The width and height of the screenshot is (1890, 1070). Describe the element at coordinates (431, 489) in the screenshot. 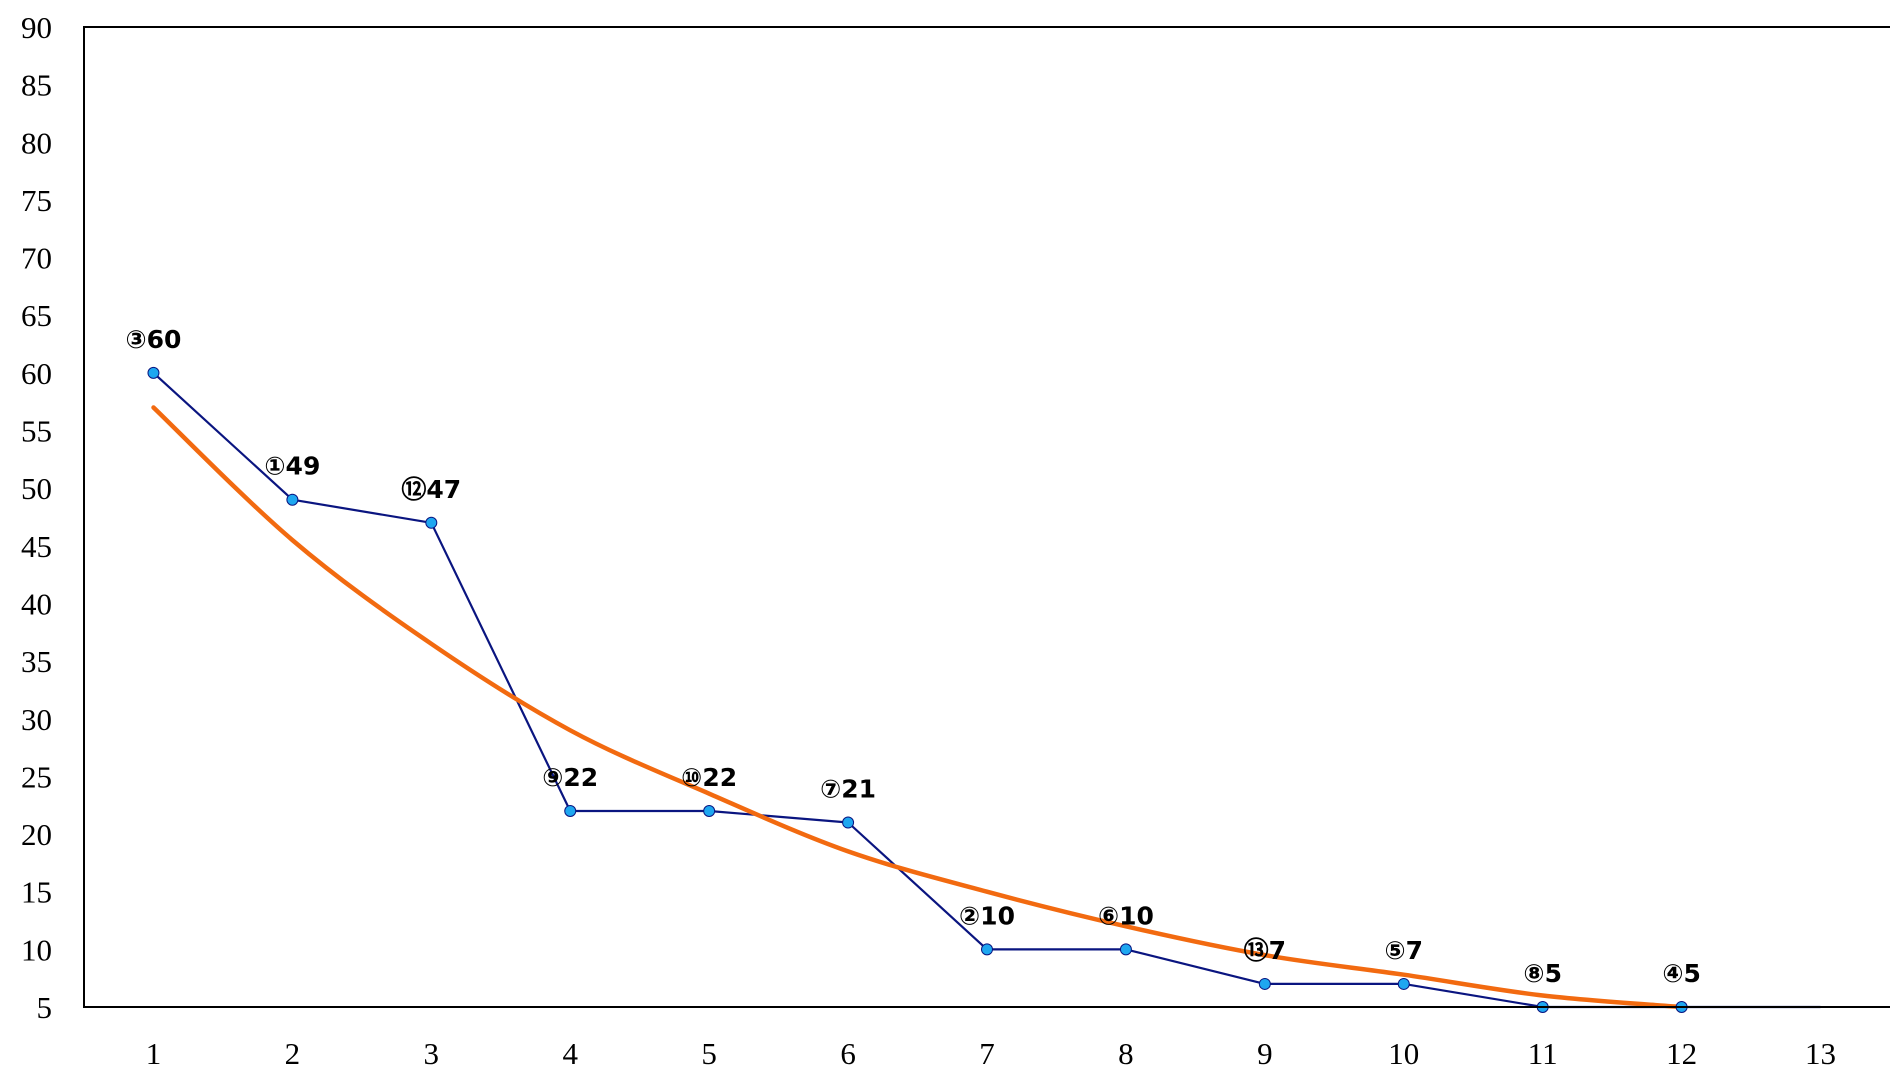

I see `data-label: ⑫47` at that location.